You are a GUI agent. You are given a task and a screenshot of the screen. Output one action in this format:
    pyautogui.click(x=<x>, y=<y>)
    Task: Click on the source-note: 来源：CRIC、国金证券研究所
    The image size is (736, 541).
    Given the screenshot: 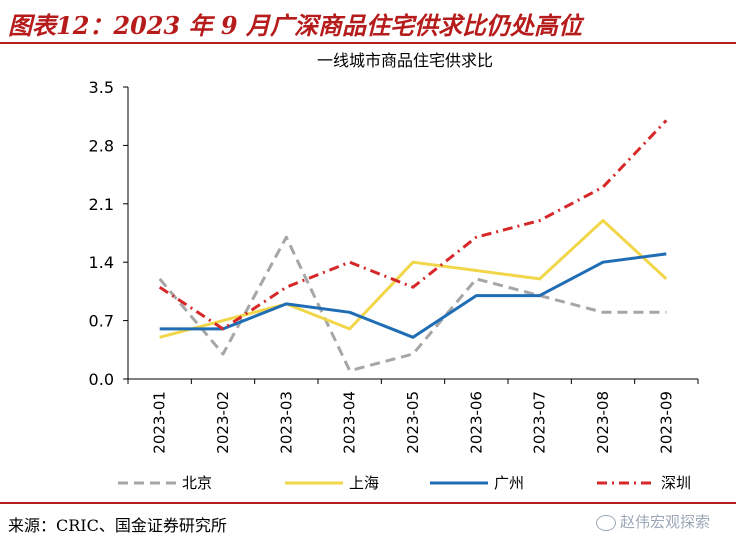 What is the action you would take?
    pyautogui.click(x=117, y=525)
    